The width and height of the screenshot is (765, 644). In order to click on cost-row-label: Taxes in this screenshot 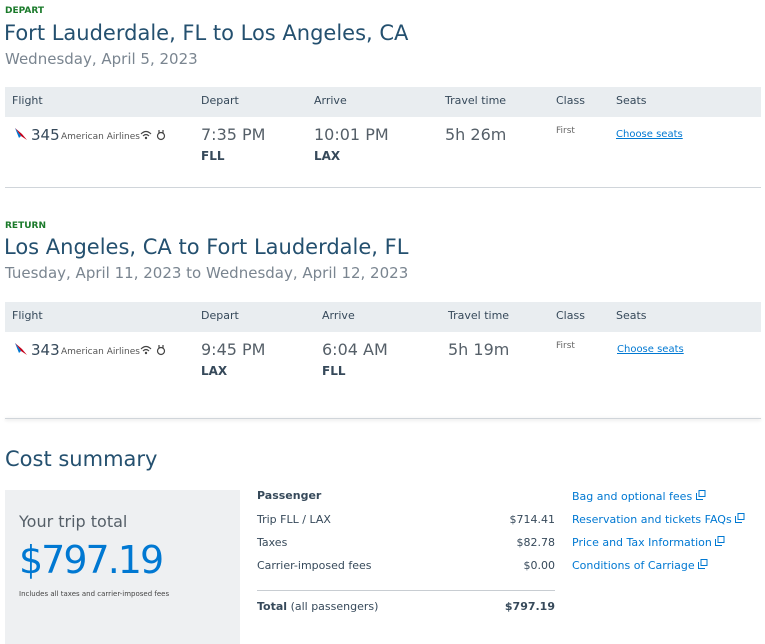, I will do `click(272, 542)`.